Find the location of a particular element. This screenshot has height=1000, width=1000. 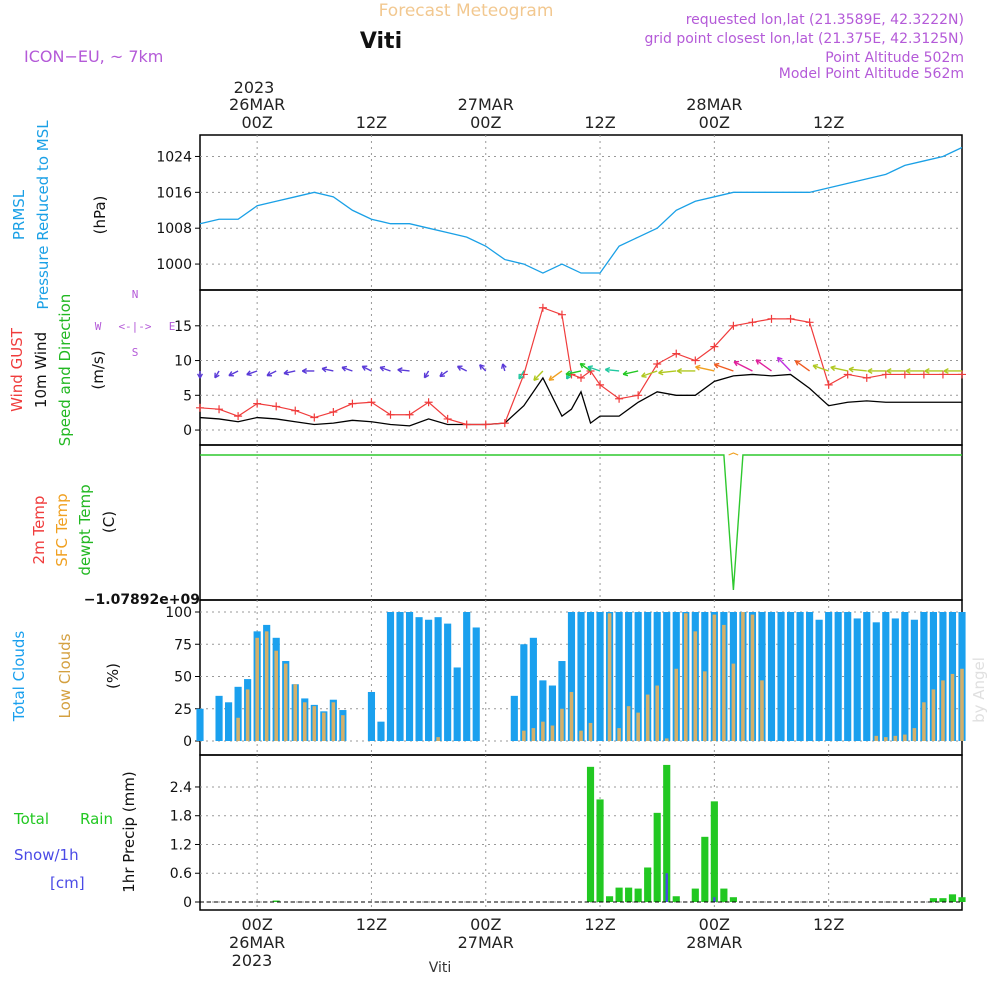

sfc-temp-line is located at coordinates (733, 454).